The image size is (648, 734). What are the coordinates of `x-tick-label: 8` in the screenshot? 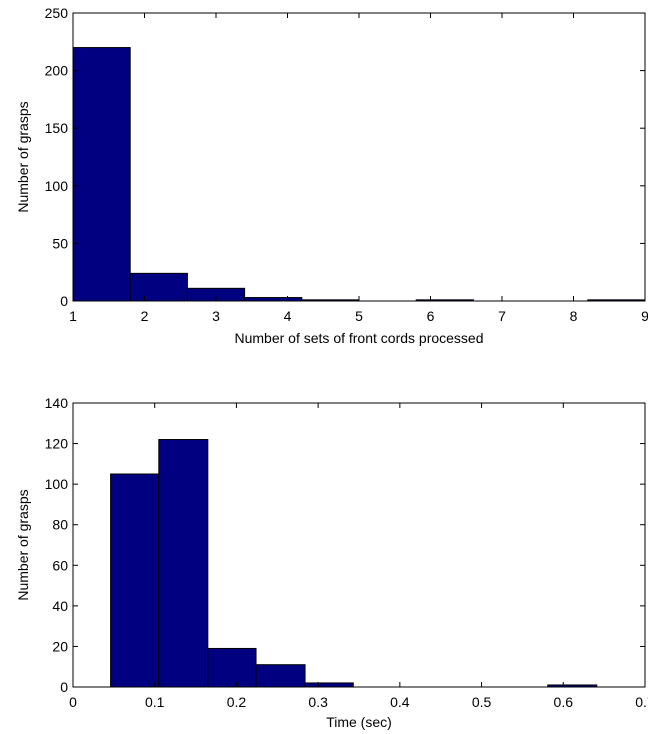 It's located at (574, 316).